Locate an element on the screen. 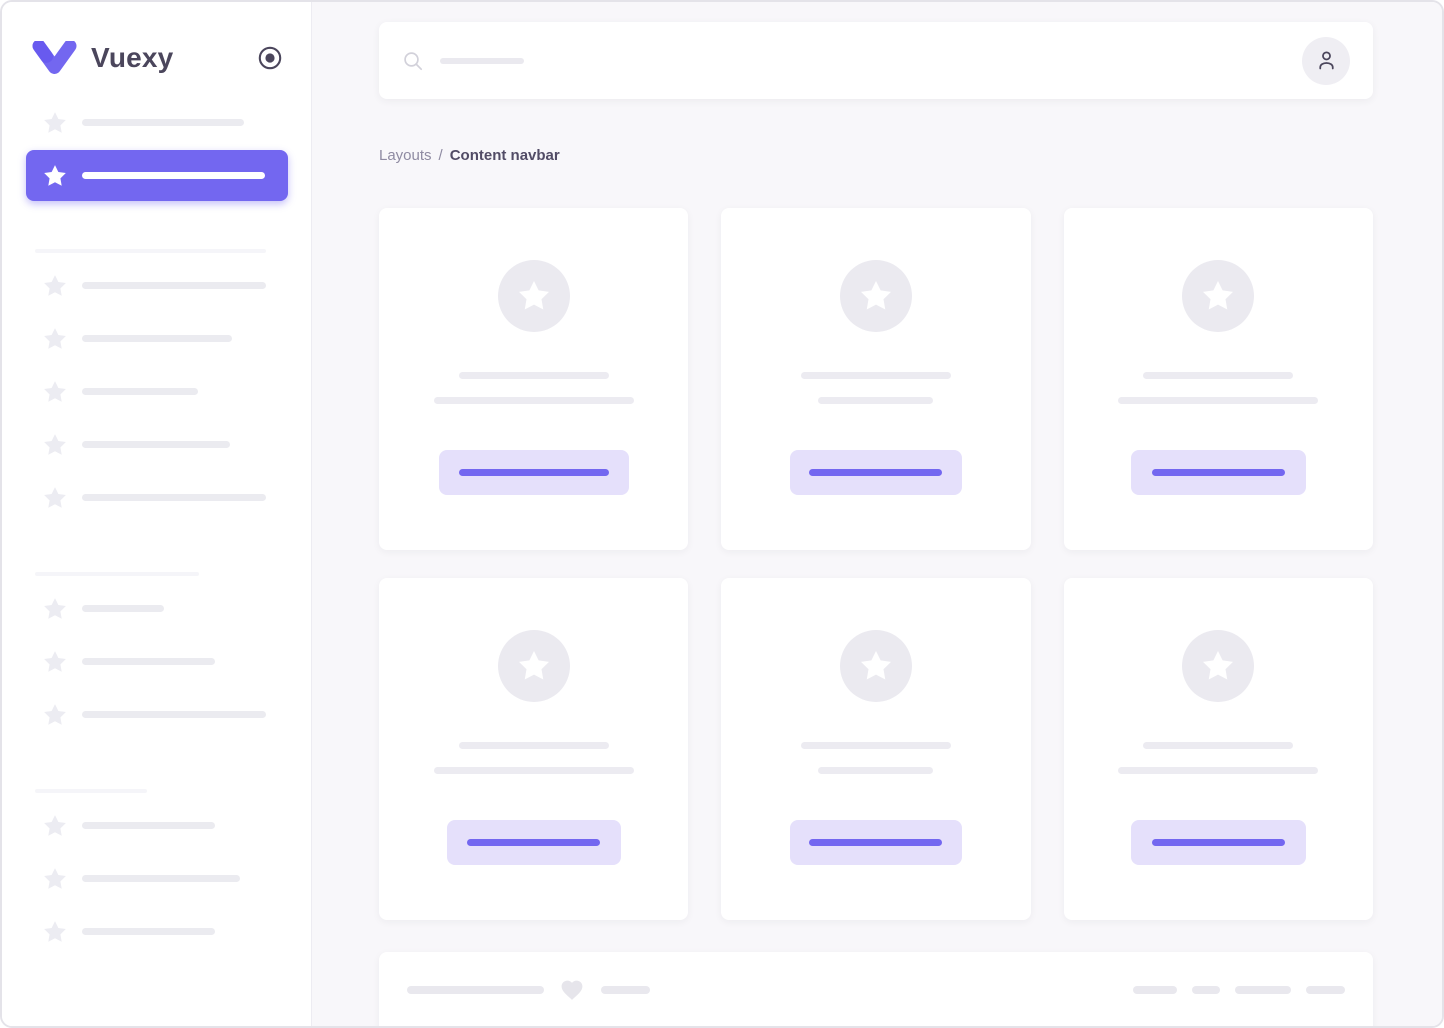  search-icon is located at coordinates (413, 61).